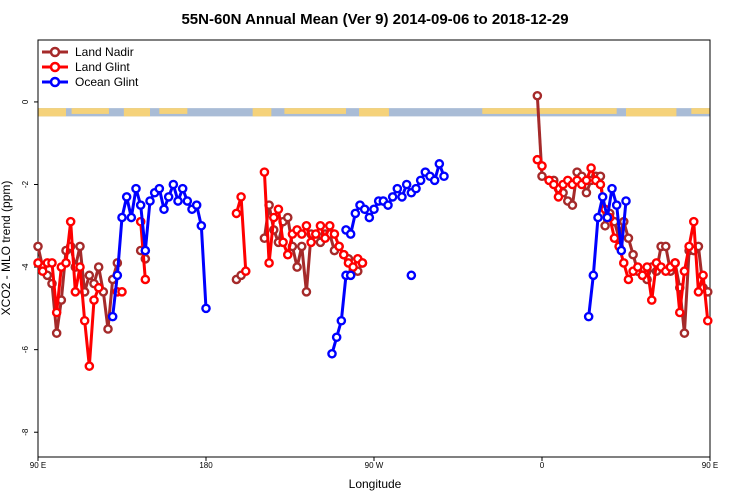 This screenshot has width=750, height=500. What do you see at coordinates (206, 465) in the screenshot?
I see `x-tick-label: 180` at bounding box center [206, 465].